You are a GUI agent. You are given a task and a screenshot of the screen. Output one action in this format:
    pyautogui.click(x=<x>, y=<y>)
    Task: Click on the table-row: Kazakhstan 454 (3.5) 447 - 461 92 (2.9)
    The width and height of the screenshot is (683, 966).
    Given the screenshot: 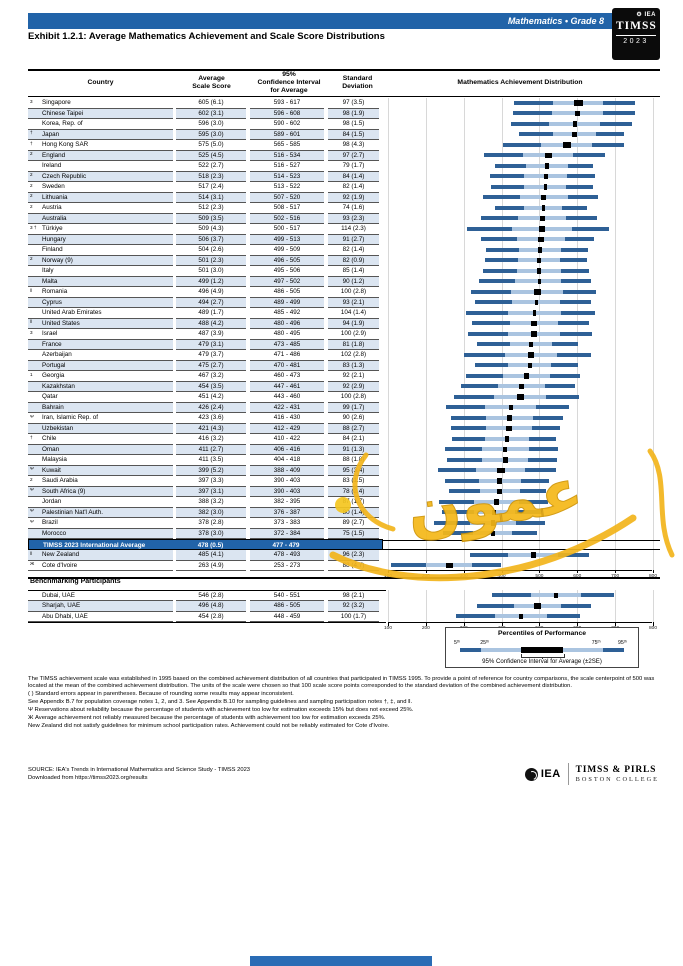 What is the action you would take?
    pyautogui.click(x=344, y=386)
    